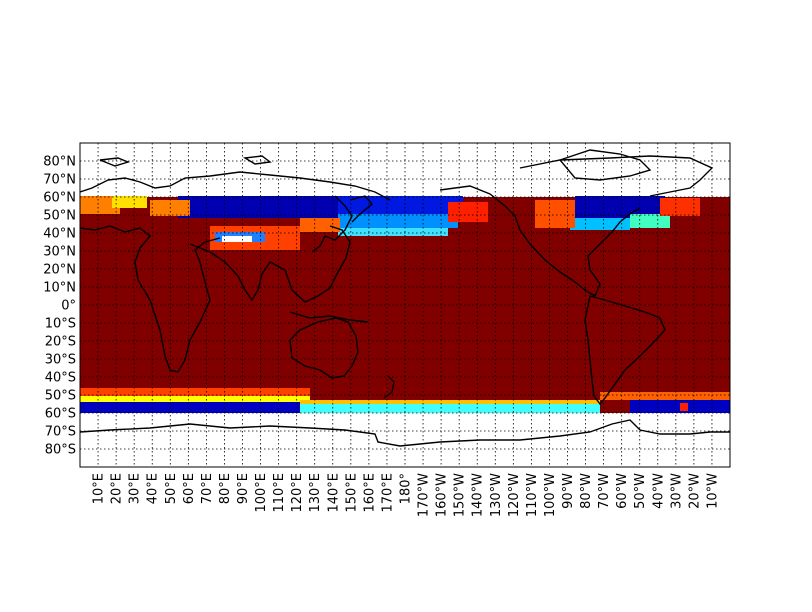 The height and width of the screenshot is (612, 812). What do you see at coordinates (532, 495) in the screenshot?
I see `lon-tick-label: 110°W` at bounding box center [532, 495].